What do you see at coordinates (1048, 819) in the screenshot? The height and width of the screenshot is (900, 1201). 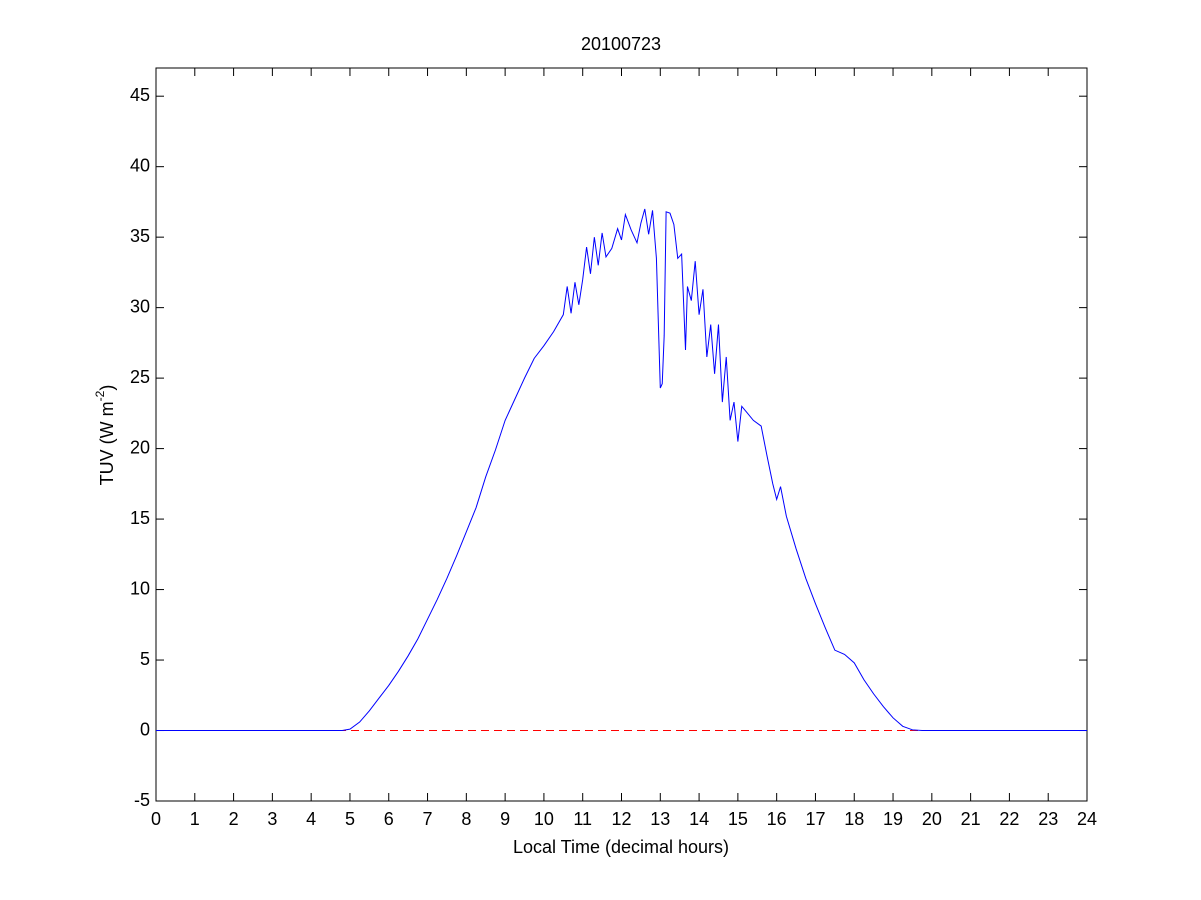 I see `x-tick-label: 23` at bounding box center [1048, 819].